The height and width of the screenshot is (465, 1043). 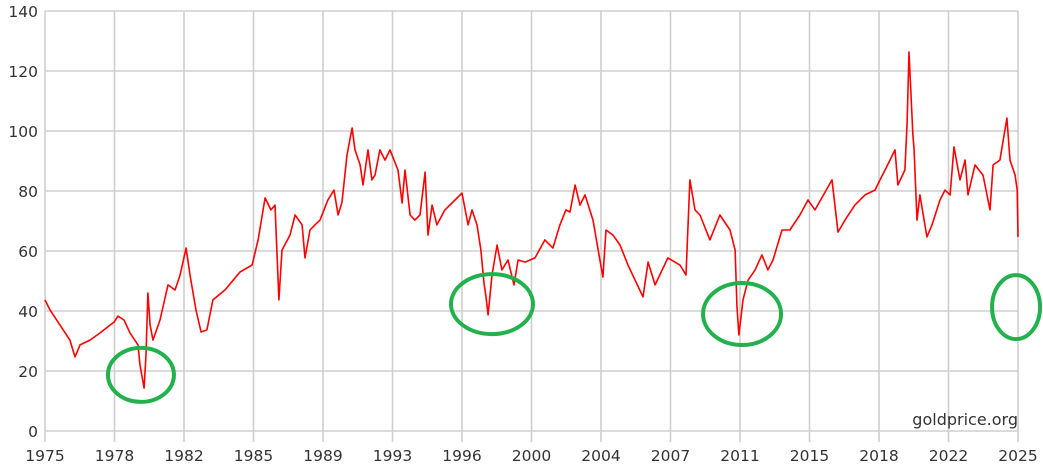 What do you see at coordinates (809, 456) in the screenshot?
I see `x-tick-label: 2015` at bounding box center [809, 456].